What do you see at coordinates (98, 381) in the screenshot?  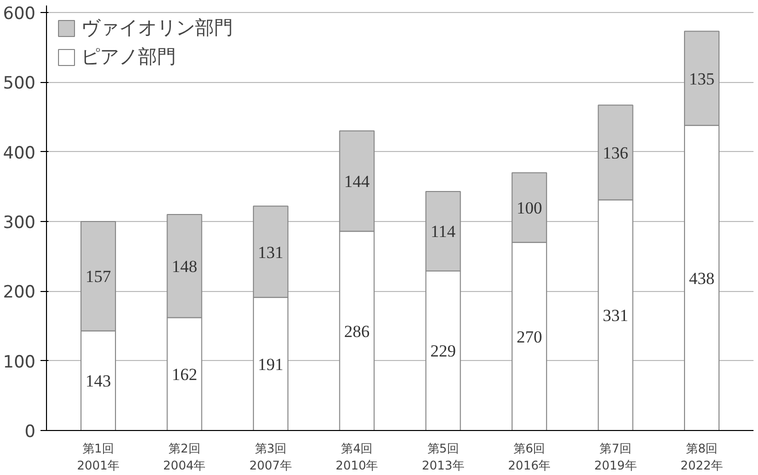 I see `data-label: 143` at bounding box center [98, 381].